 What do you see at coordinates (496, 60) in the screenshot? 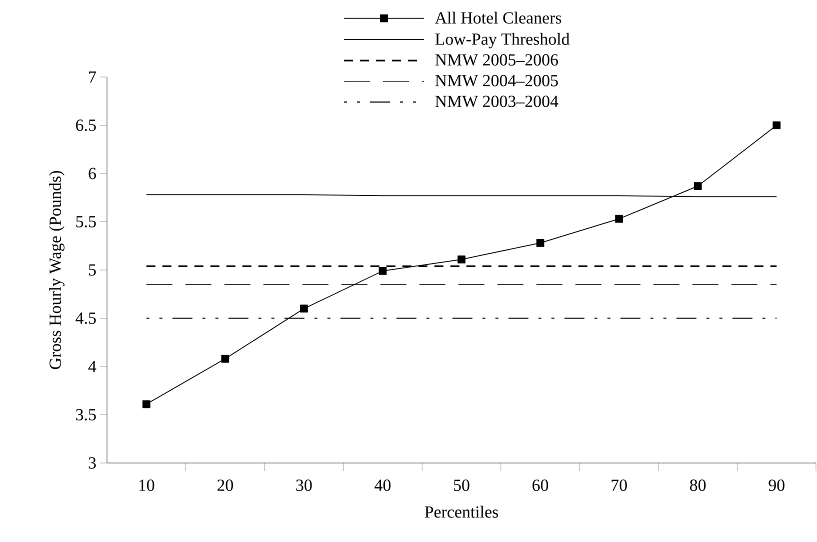
I see `legend-label: NMW 2005–2006` at bounding box center [496, 60].